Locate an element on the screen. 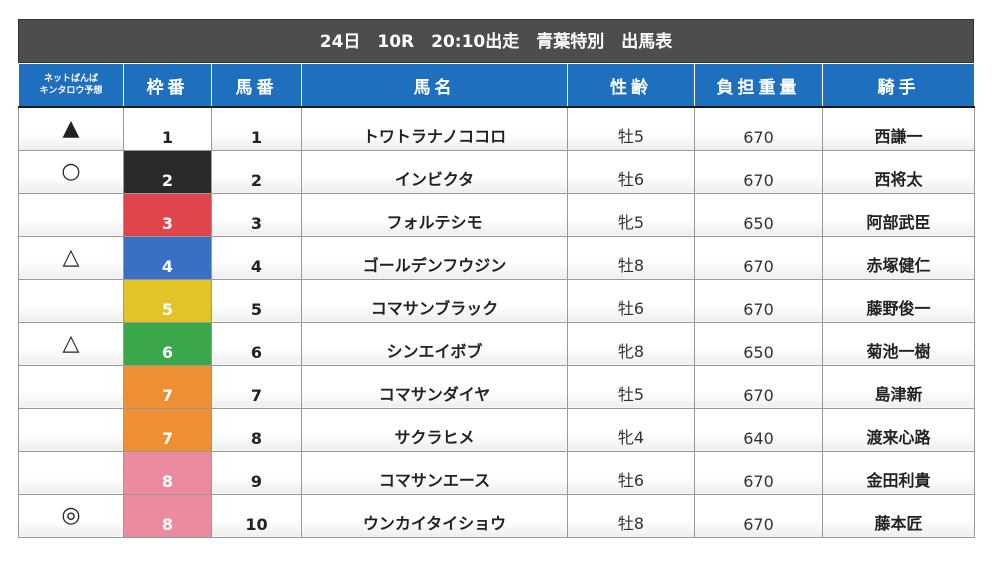 Image resolution: width=1000 pixels, height=569 pixels. waku-number: 6 is located at coordinates (167, 343).